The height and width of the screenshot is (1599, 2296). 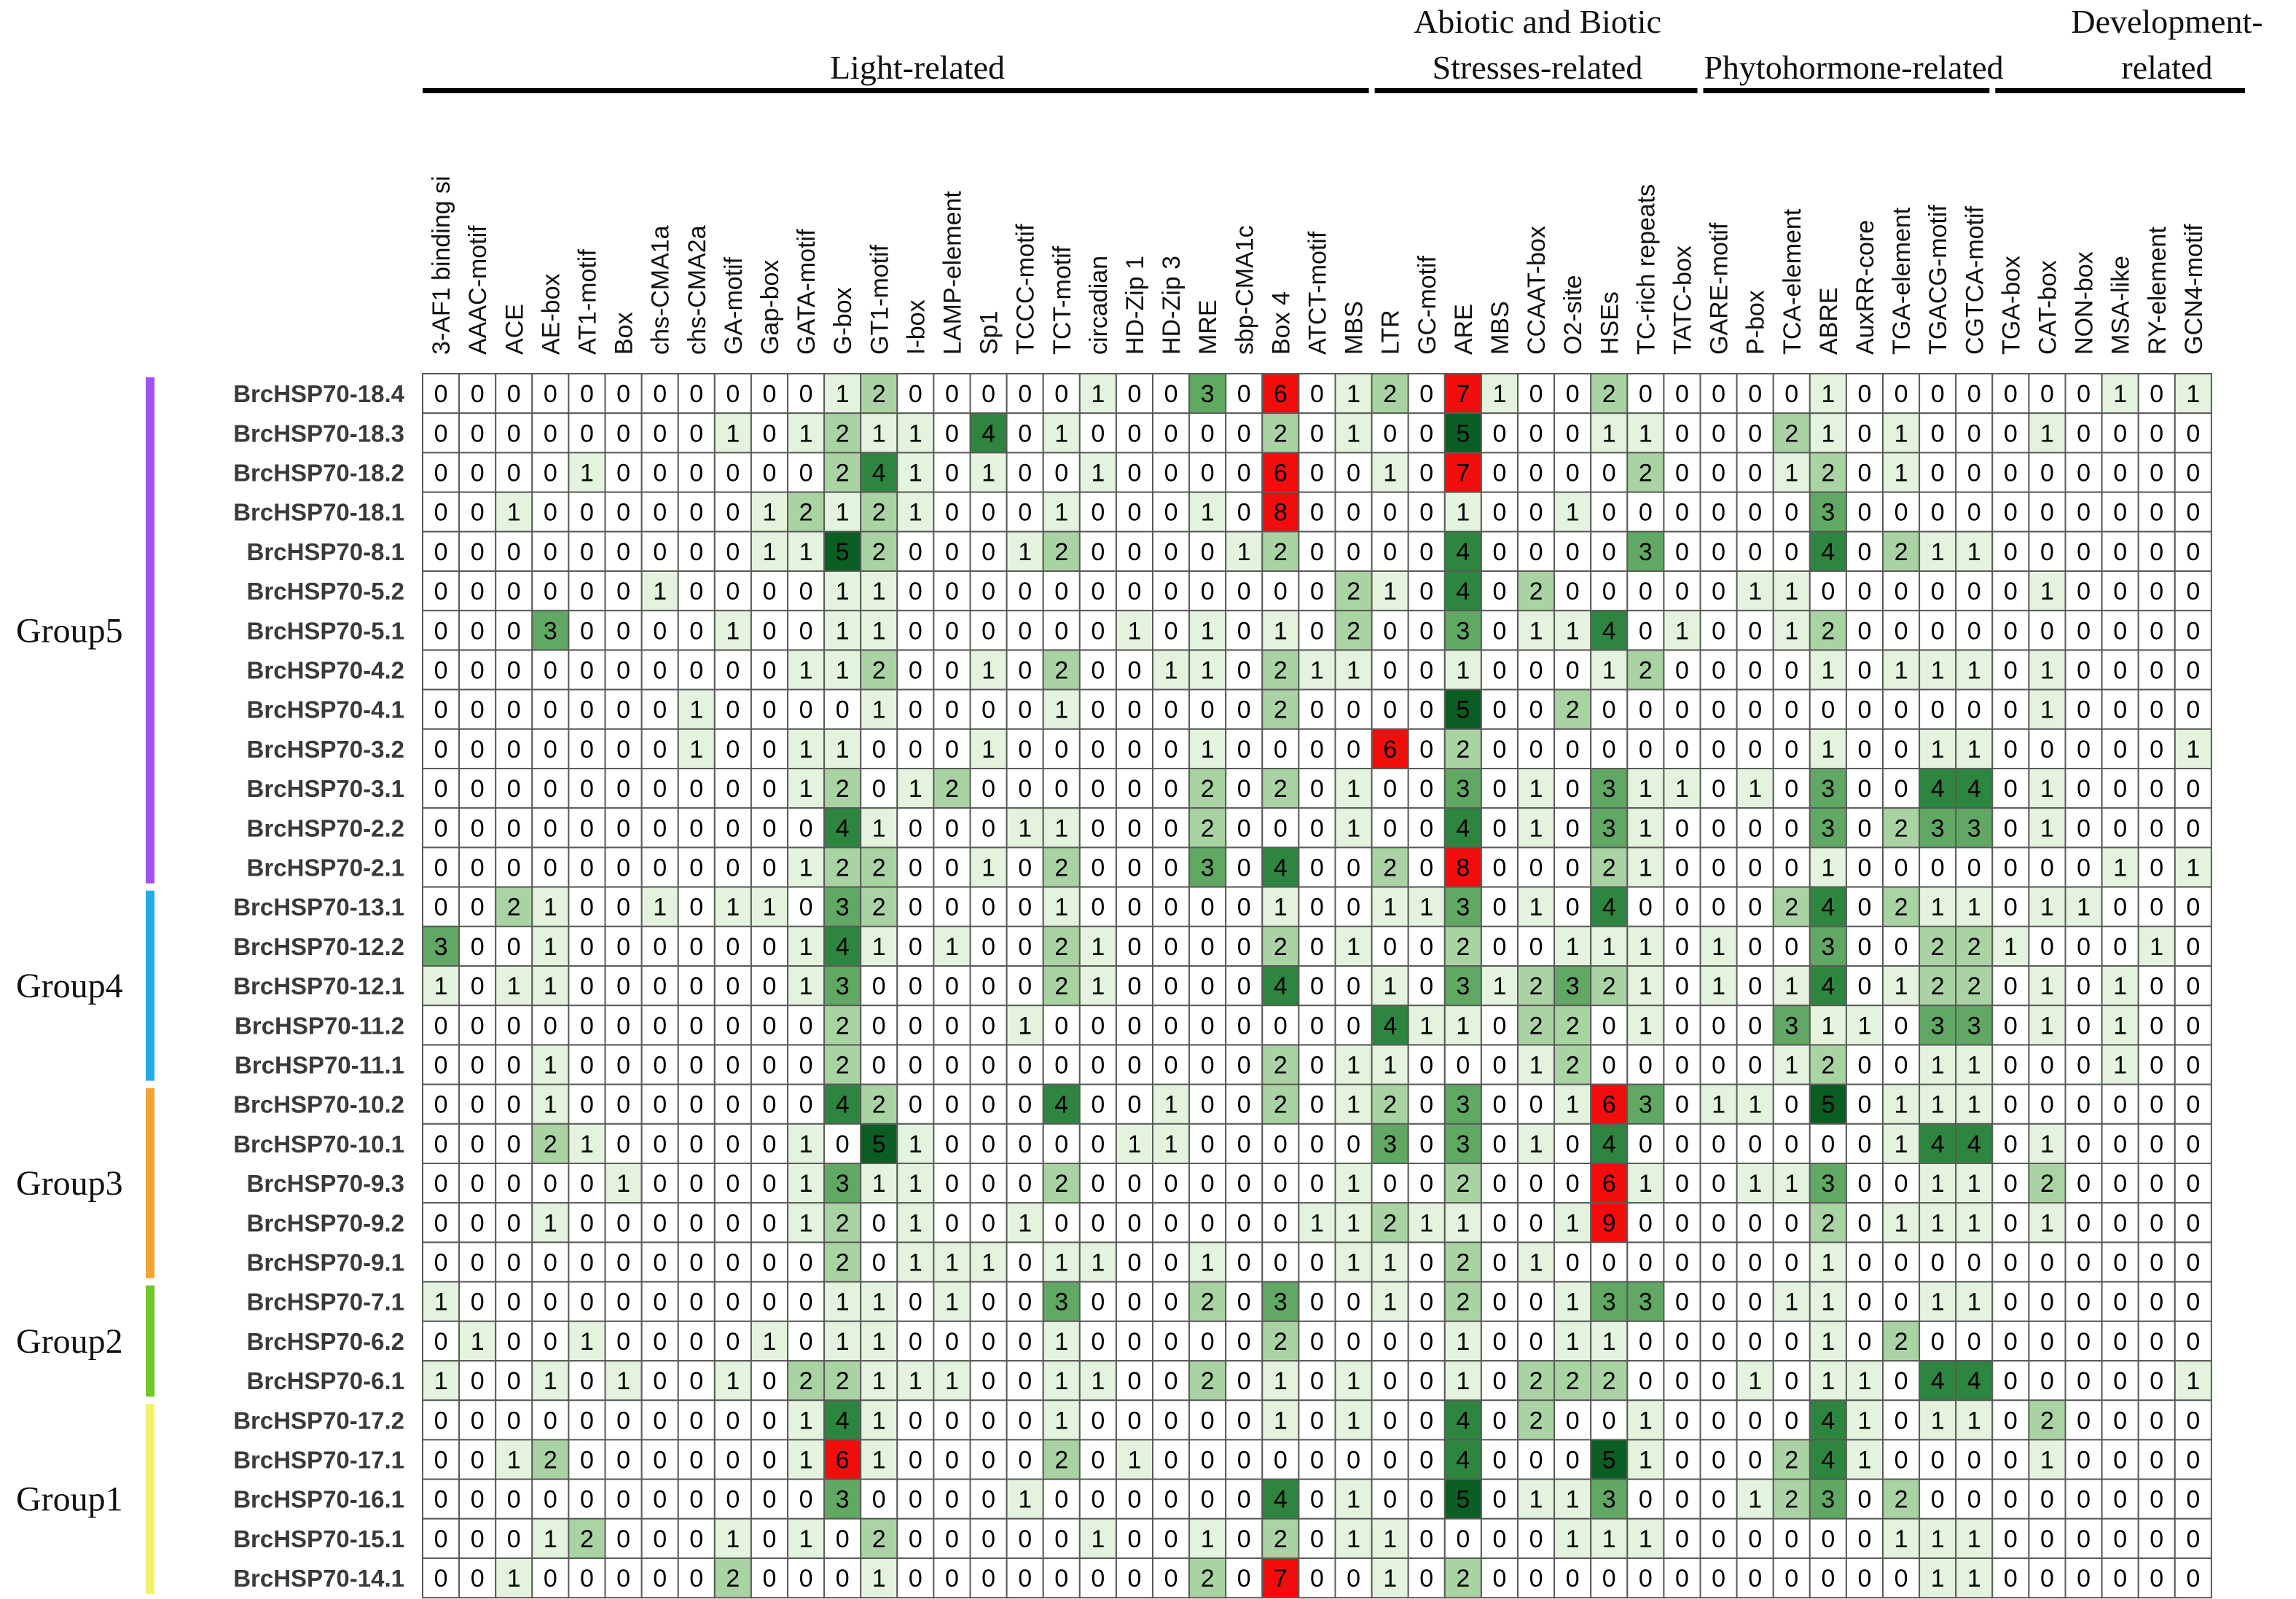 I want to click on cell-value: 5, so click(x=1609, y=1460).